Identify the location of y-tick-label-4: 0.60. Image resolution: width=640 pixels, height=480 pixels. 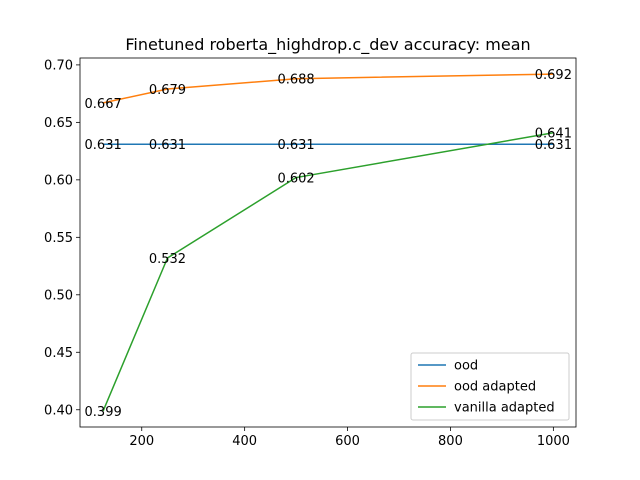
(58, 180).